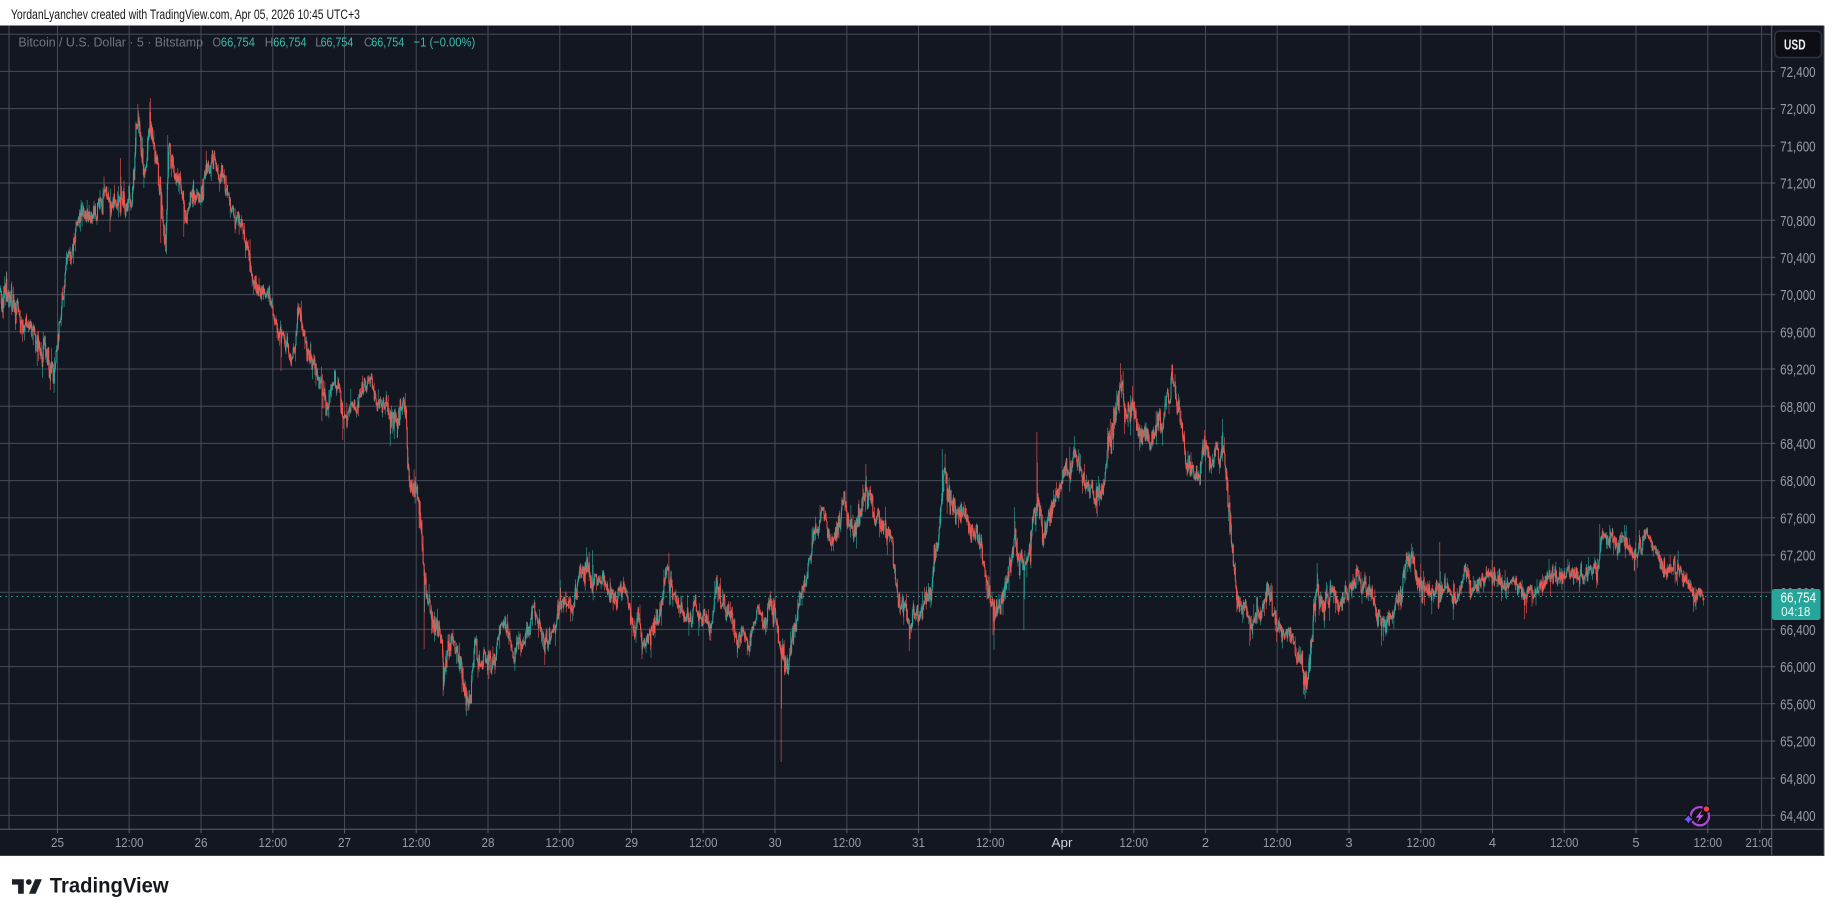 The height and width of the screenshot is (917, 1835). What do you see at coordinates (1798, 73) in the screenshot?
I see `svg-text: 72,400` at bounding box center [1798, 73].